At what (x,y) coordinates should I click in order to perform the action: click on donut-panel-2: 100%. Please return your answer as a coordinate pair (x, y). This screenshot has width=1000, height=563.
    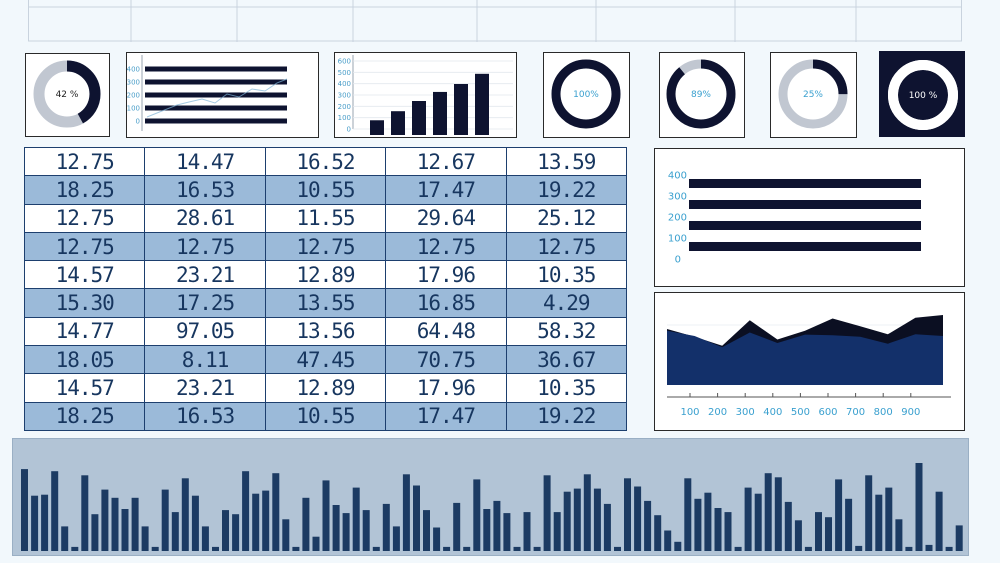
    Looking at the image, I should click on (586, 95).